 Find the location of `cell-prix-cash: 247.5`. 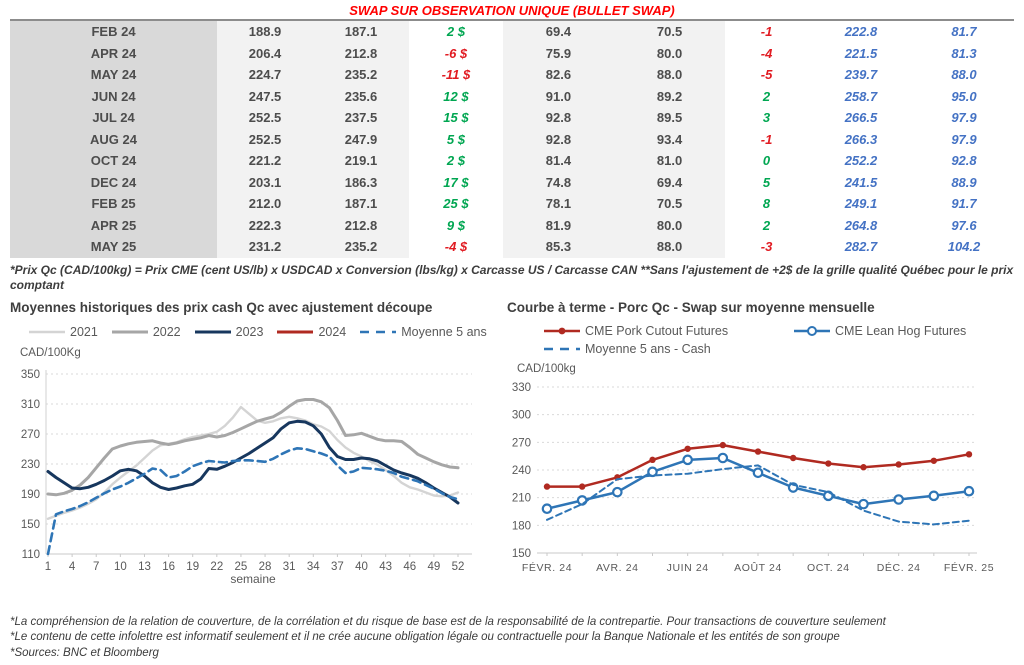

cell-prix-cash: 247.5 is located at coordinates (265, 96).